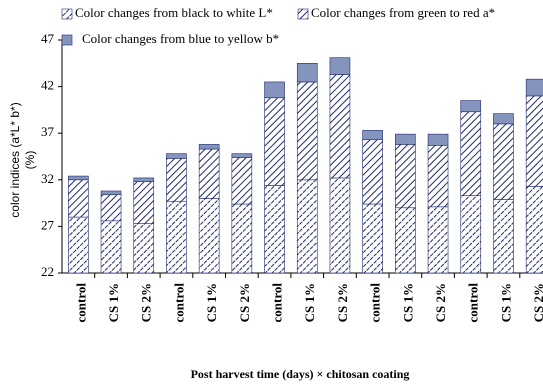 This screenshot has height=384, width=543. What do you see at coordinates (47, 271) in the screenshot?
I see `y-tick-label: 22` at bounding box center [47, 271].